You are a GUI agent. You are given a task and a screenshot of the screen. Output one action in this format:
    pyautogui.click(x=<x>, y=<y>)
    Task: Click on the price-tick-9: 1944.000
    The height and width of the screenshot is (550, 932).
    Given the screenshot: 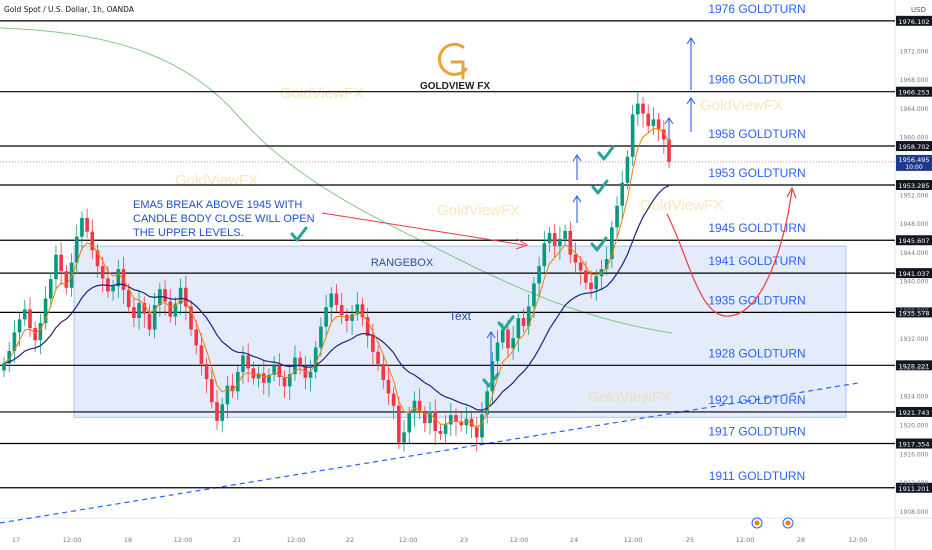 What is the action you would take?
    pyautogui.click(x=914, y=253)
    